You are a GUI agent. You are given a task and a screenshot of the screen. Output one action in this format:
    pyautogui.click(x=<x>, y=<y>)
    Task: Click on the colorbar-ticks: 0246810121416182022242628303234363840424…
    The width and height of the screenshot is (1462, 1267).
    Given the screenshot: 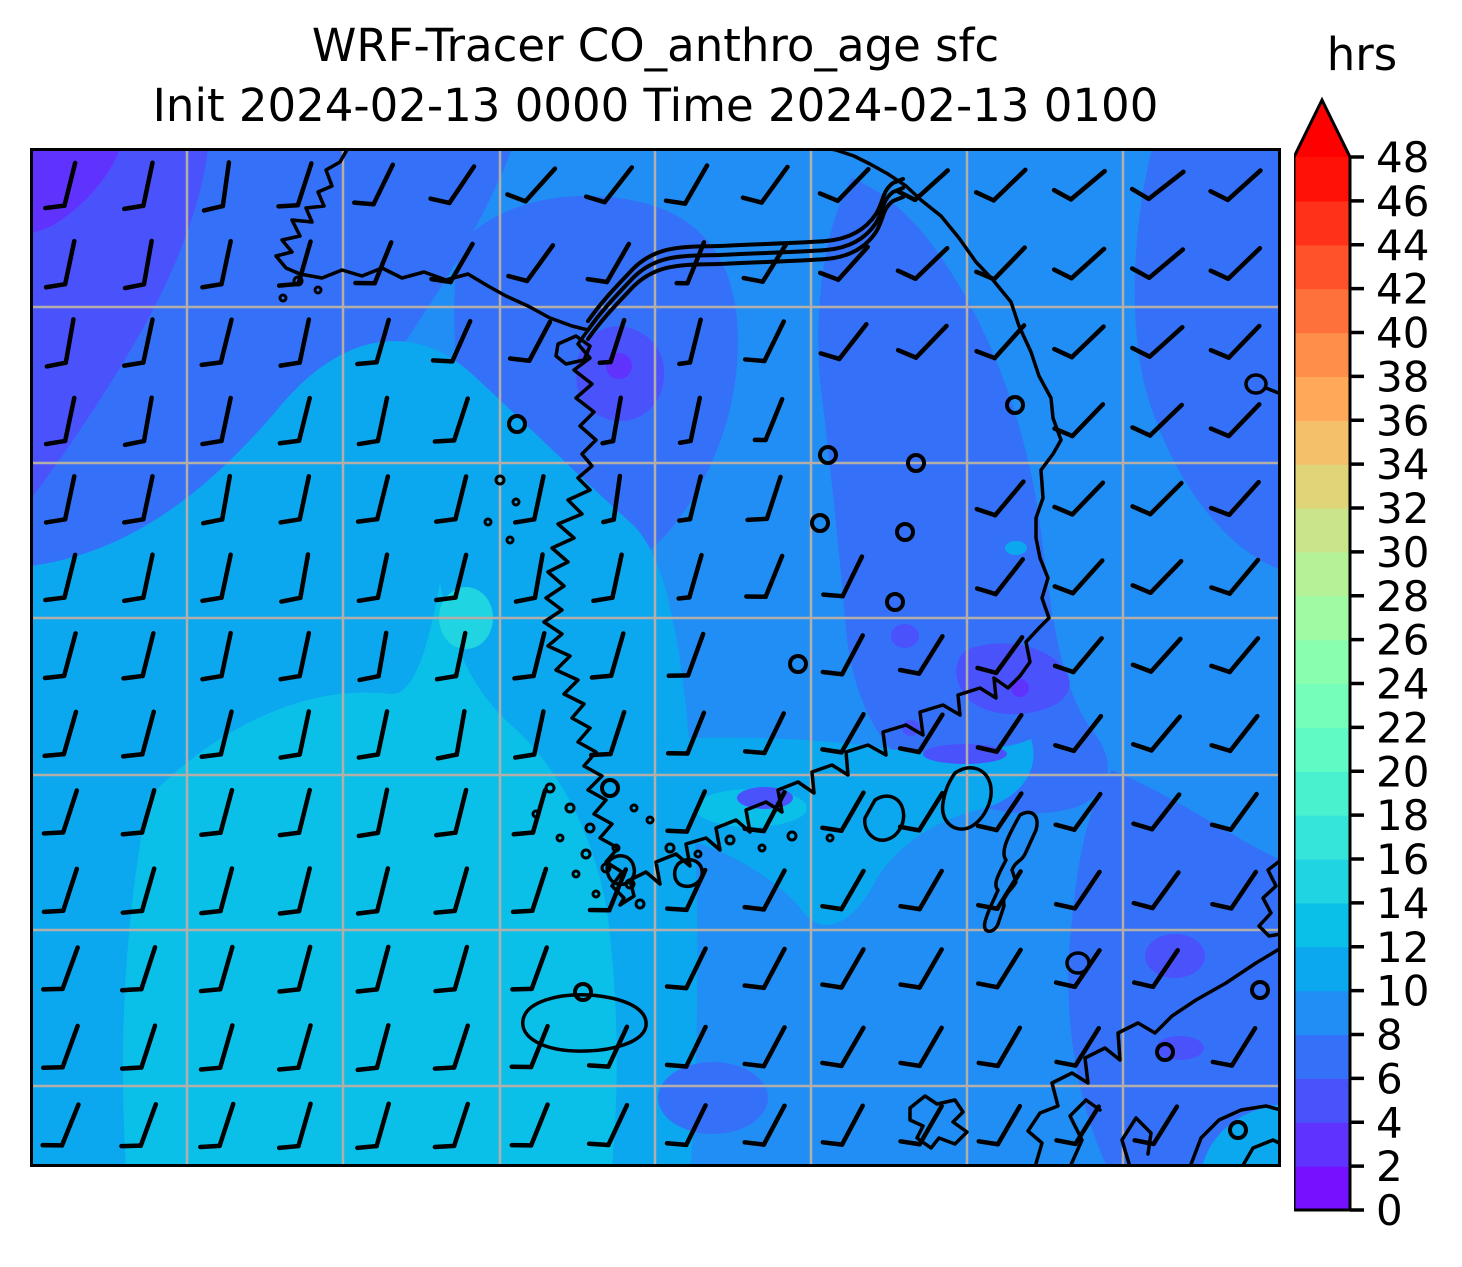 What is the action you would take?
    pyautogui.click(x=1389, y=684)
    